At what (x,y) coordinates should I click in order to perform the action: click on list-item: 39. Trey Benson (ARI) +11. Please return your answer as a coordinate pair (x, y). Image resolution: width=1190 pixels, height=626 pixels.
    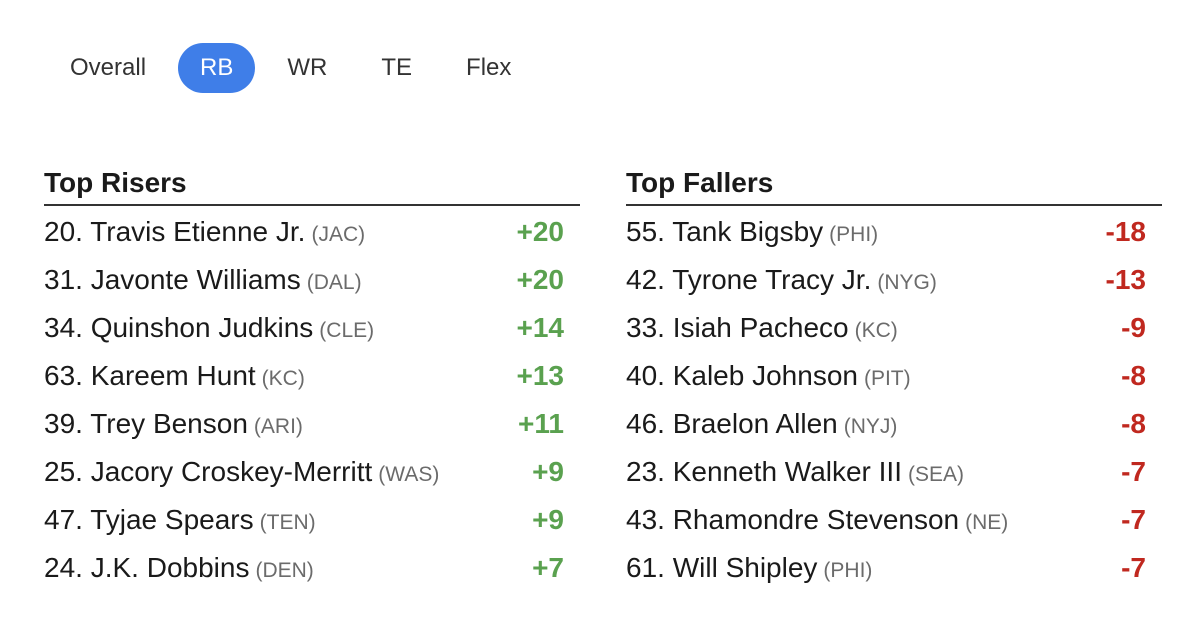
    Looking at the image, I should click on (312, 424).